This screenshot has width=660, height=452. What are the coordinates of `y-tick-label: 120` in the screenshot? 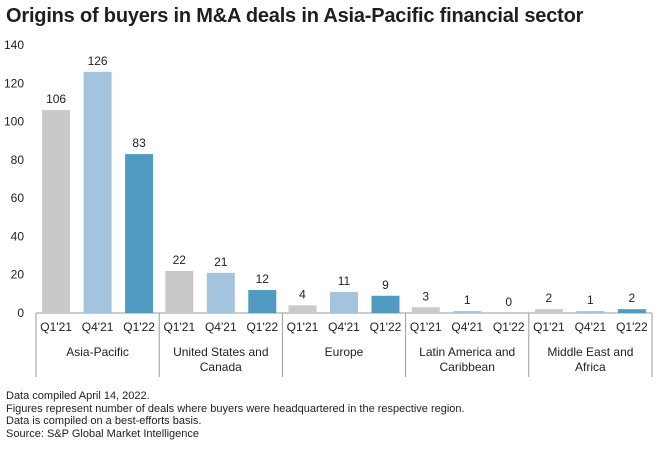 It's located at (14, 83).